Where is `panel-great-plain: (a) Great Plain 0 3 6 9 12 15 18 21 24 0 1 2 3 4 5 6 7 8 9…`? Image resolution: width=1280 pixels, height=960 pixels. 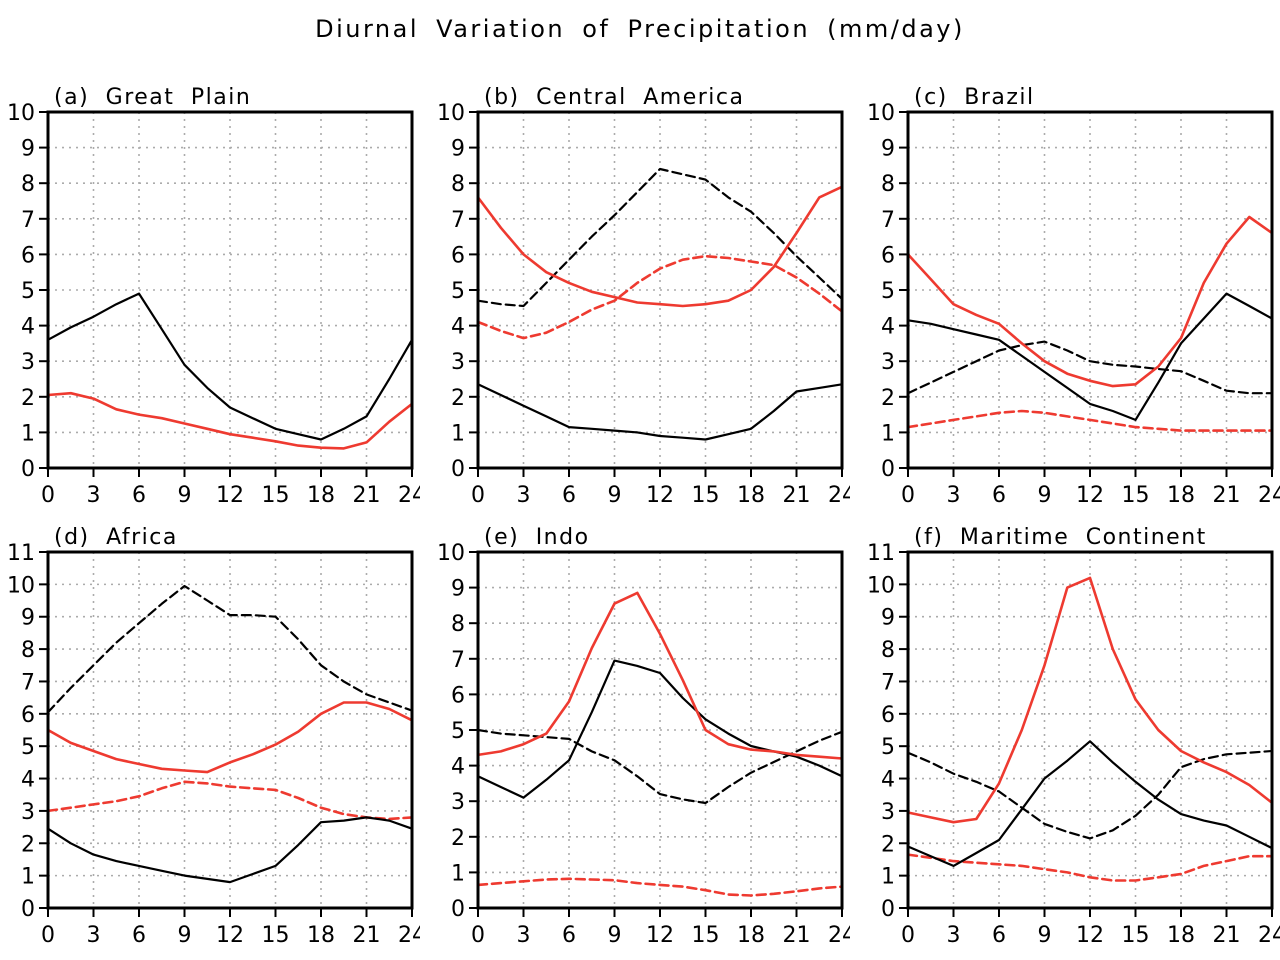 panel-great-plain: (a) Great Plain 0 3 6 9 12 15 18 21 24 0 1 2 3 4 5 6 7 8 9… is located at coordinates (216, 301).